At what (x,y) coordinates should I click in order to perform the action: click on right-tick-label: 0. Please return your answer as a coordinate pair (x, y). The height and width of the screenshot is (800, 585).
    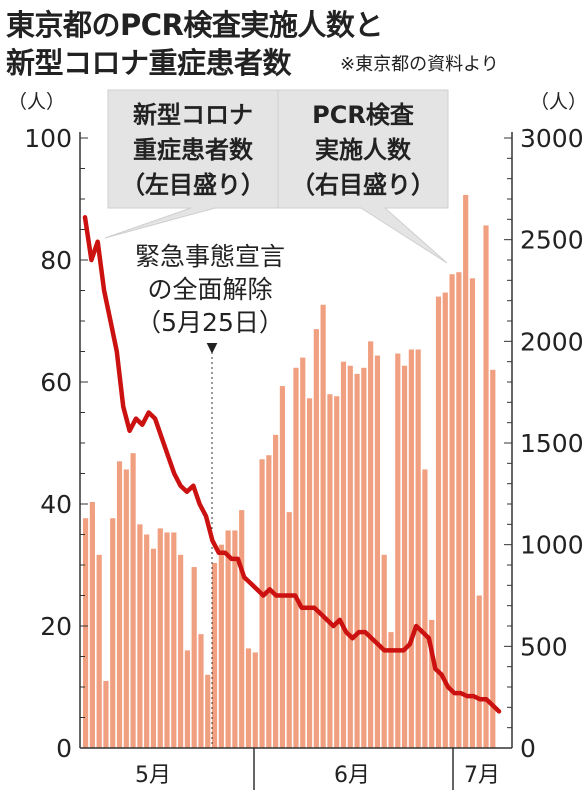
    Looking at the image, I should click on (528, 748).